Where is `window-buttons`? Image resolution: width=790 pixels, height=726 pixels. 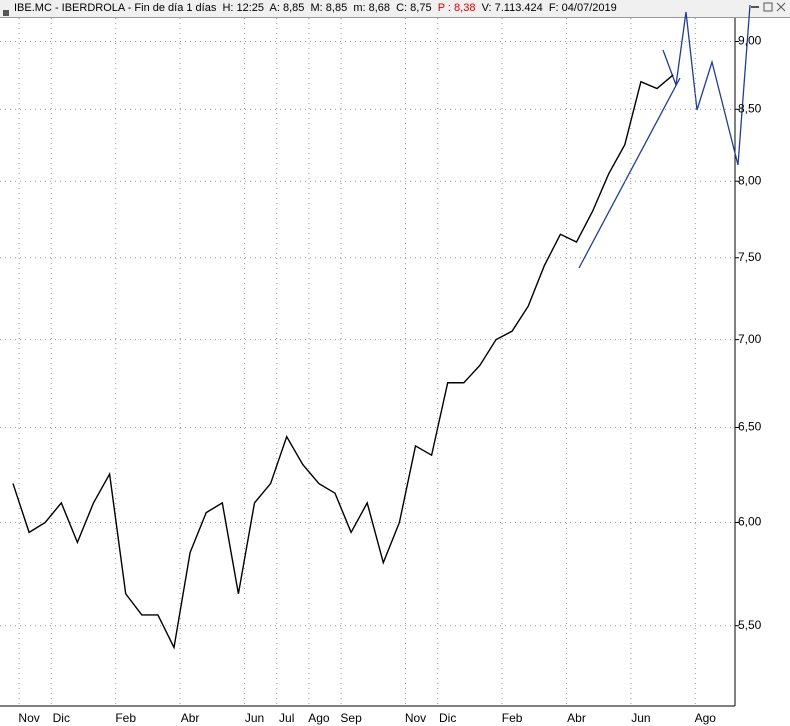 window-buttons is located at coordinates (768, 7).